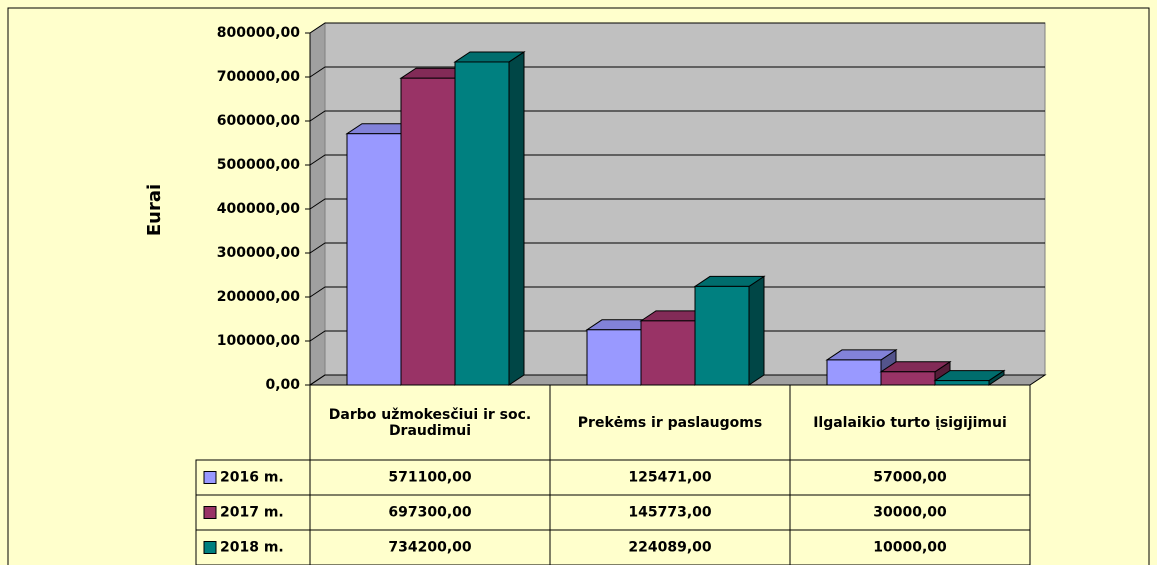 This screenshot has height=565, width=1157. Describe the element at coordinates (430, 548) in the screenshot. I see `value-label: 734200,00` at that location.